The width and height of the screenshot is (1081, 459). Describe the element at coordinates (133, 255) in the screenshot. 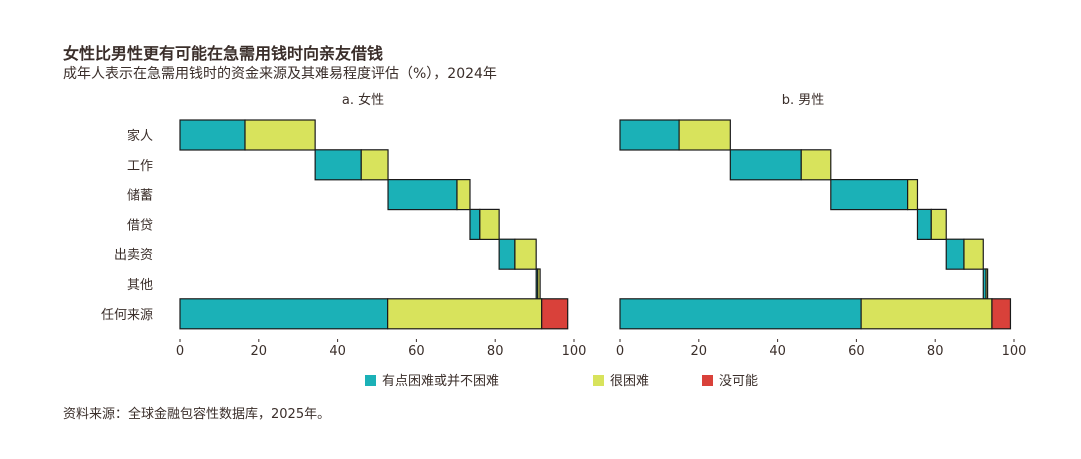

I see `category-label: 出卖资` at that location.